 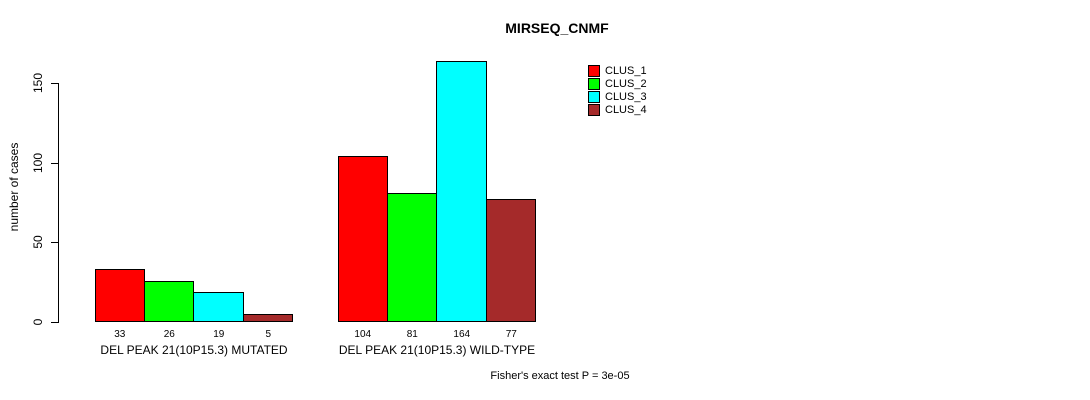 I want to click on y-axis, so click(x=58, y=203).